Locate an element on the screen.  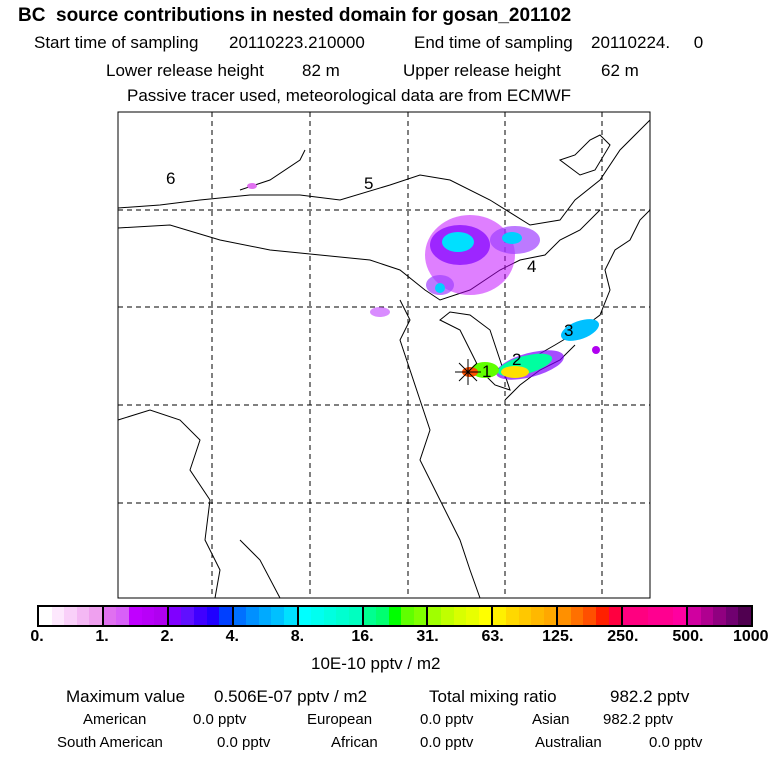
lower-height-label: Lower release height is located at coordinates (185, 70).